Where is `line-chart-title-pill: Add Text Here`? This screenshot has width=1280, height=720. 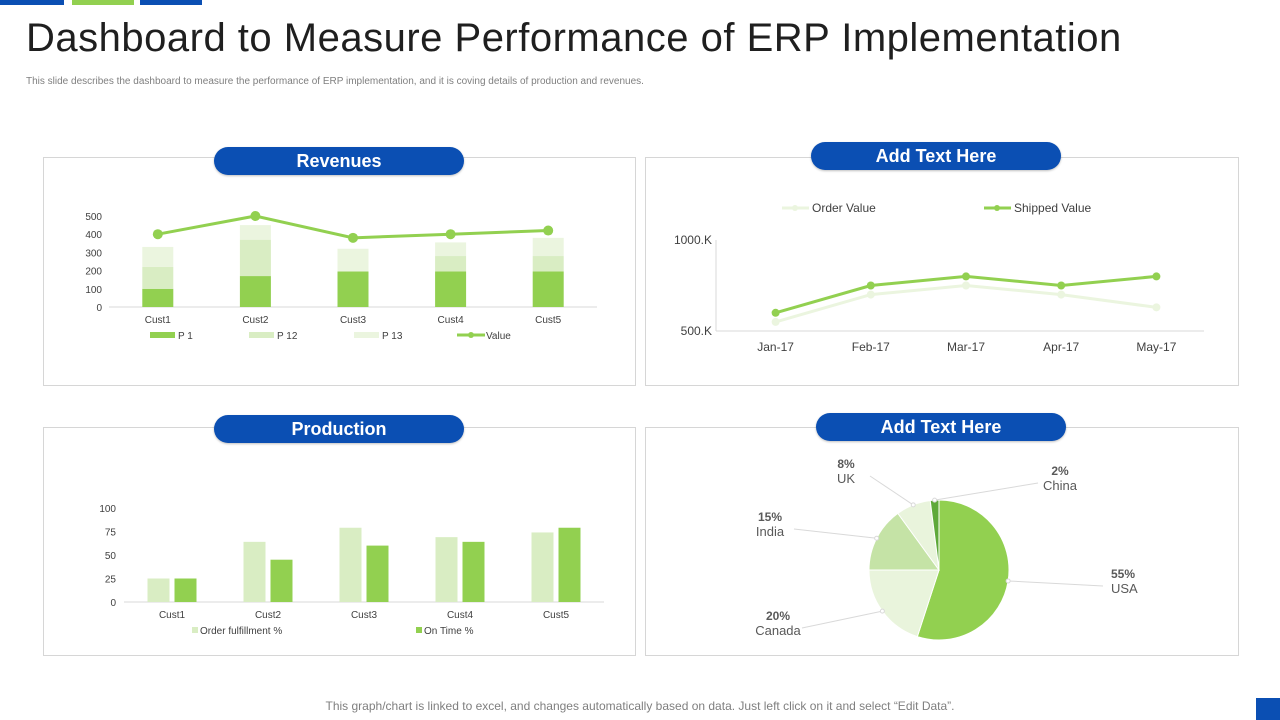 line-chart-title-pill: Add Text Here is located at coordinates (936, 156).